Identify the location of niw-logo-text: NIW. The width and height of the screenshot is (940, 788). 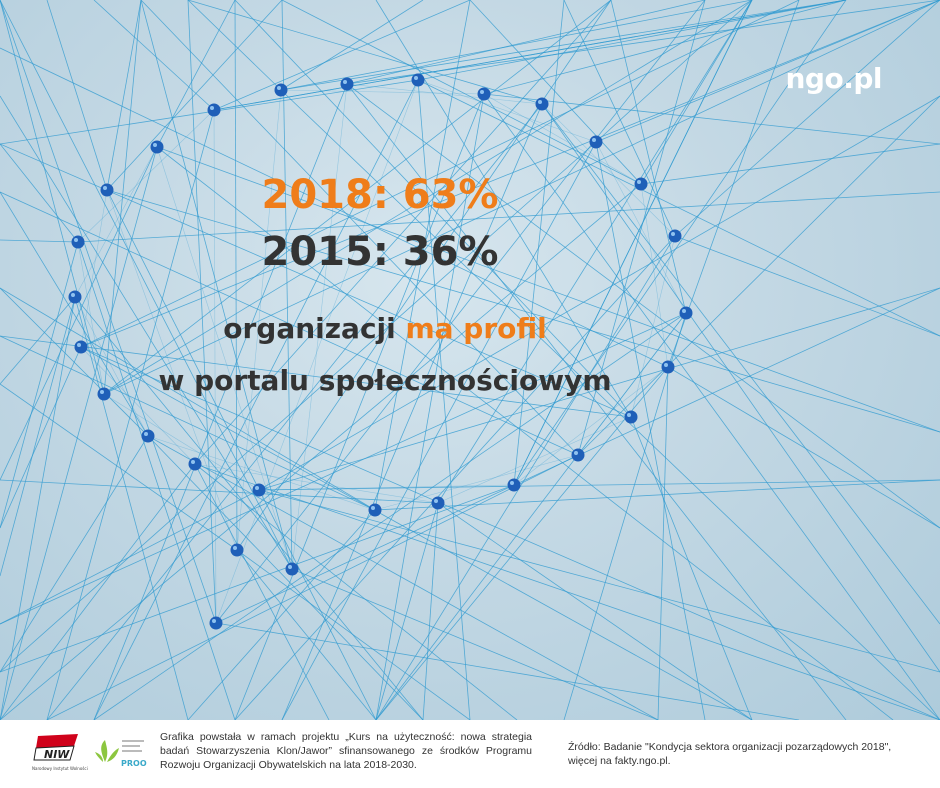
(57, 754).